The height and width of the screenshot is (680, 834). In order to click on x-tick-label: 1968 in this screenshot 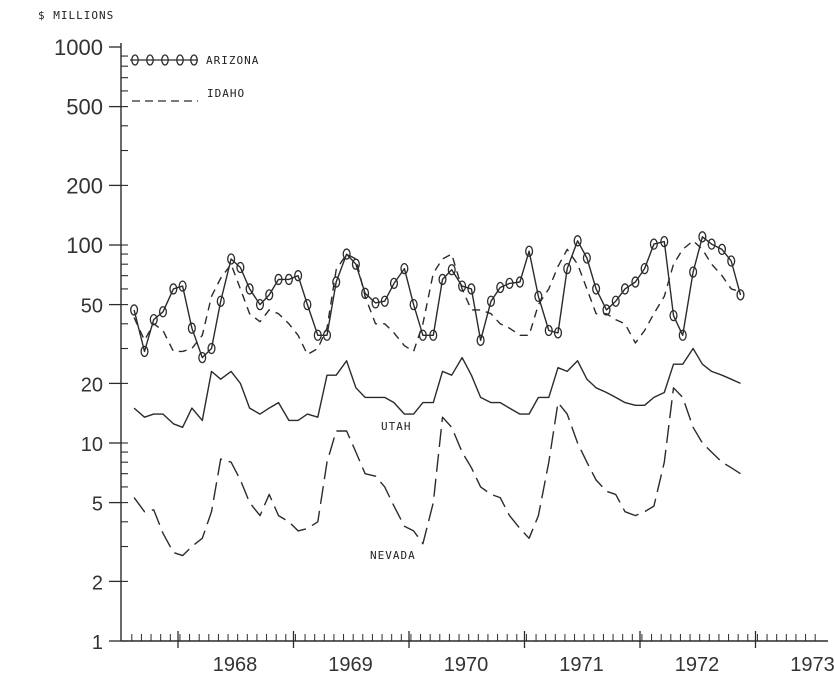, I will do `click(235, 665)`.